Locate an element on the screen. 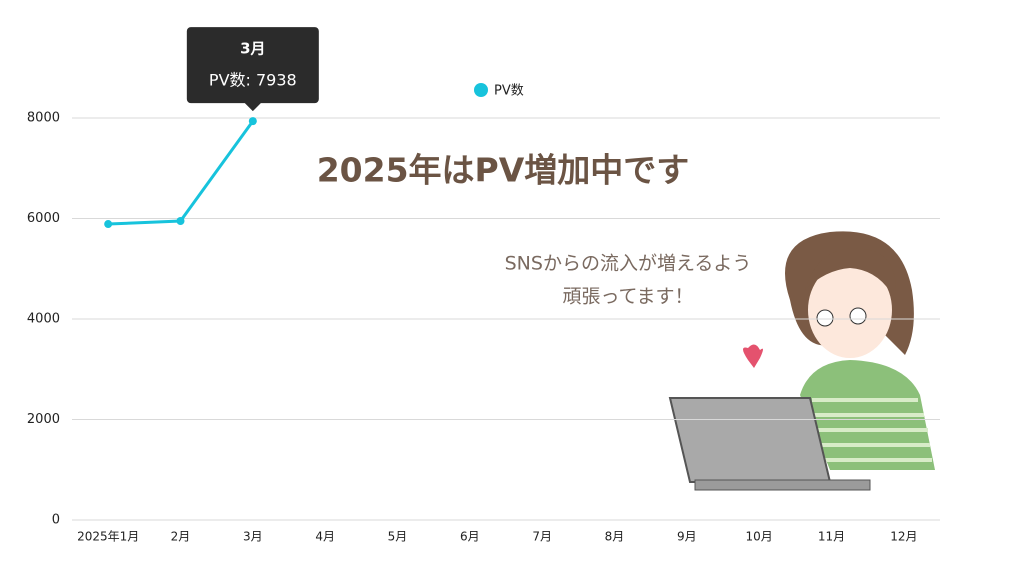 This screenshot has width=1024, height=575. x-tick-label: 6月 is located at coordinates (470, 537).